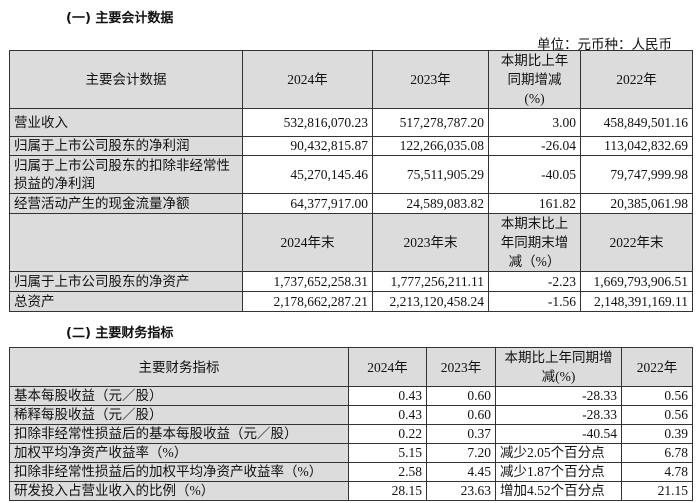  Describe the element at coordinates (534, 203) in the screenshot. I see `value-change: 161.82` at that location.